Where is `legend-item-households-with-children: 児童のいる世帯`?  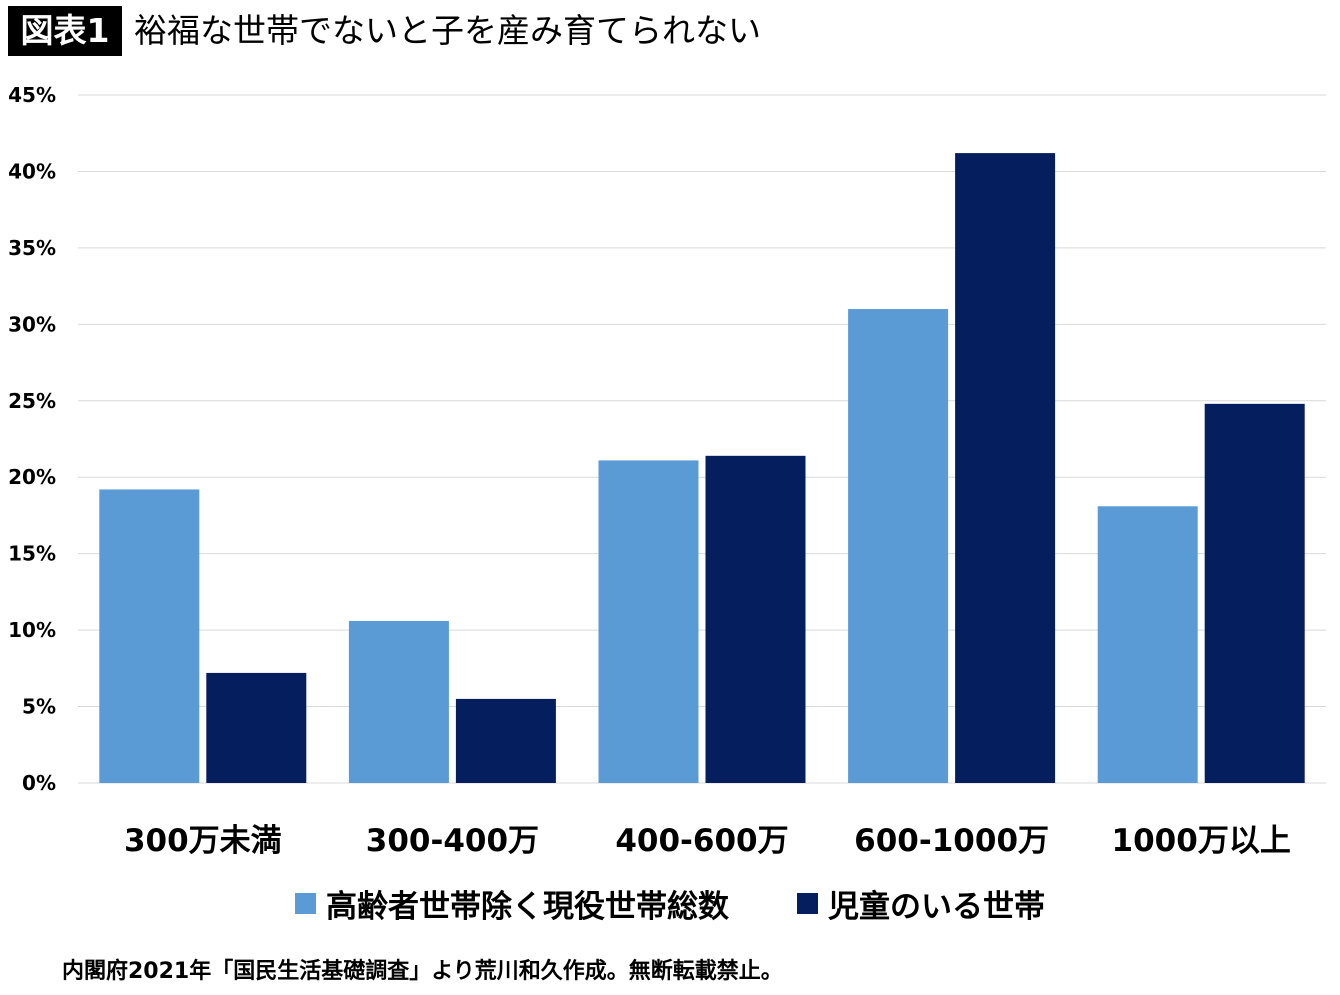
legend-item-households-with-children: 児童のいる世帯 is located at coordinates (921, 903).